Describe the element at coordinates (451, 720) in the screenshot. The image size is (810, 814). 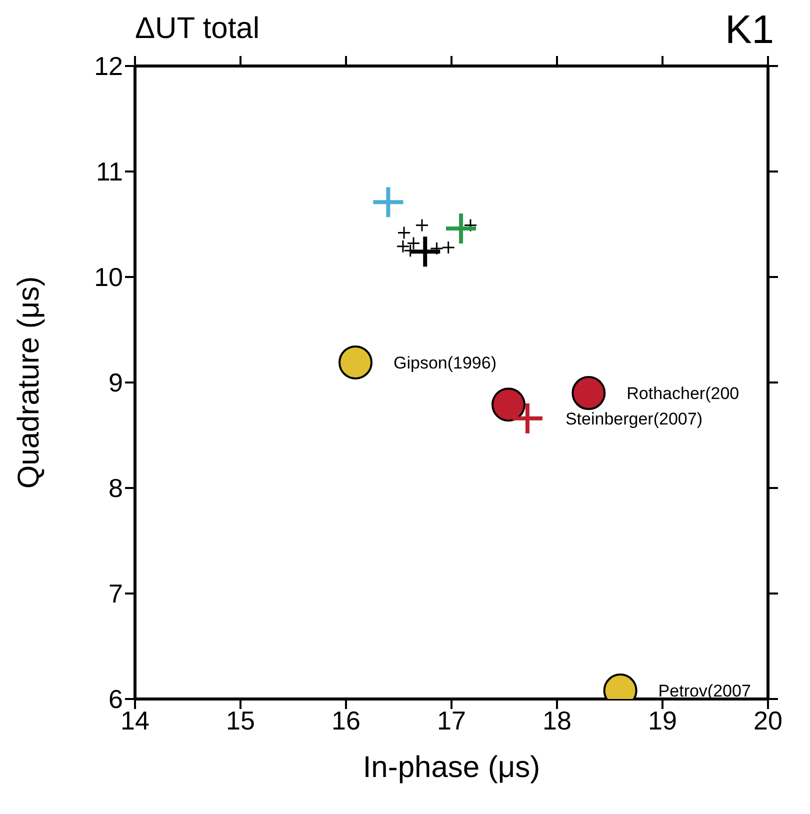
I see `x-tick-label: 17` at that location.